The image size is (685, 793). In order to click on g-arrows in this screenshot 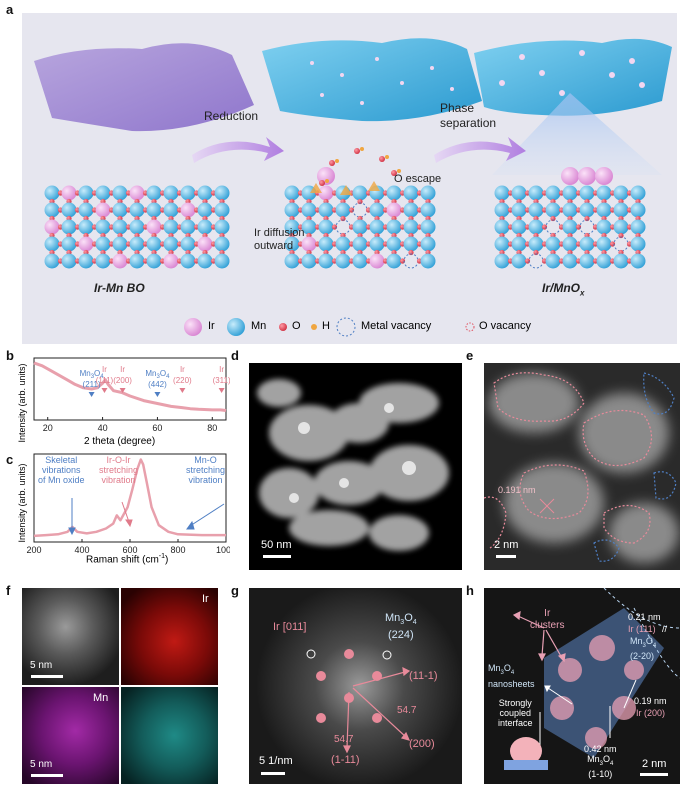, I will do `click(377, 710)`.